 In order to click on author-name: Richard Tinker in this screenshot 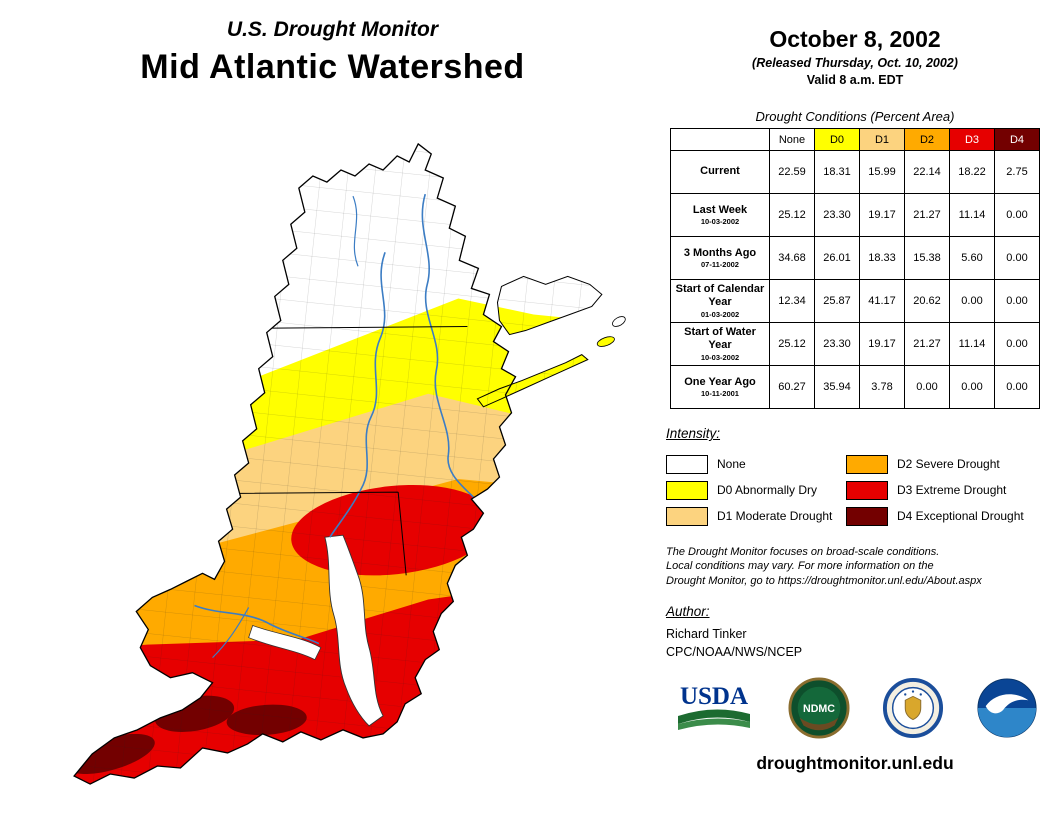, I will do `click(706, 633)`.